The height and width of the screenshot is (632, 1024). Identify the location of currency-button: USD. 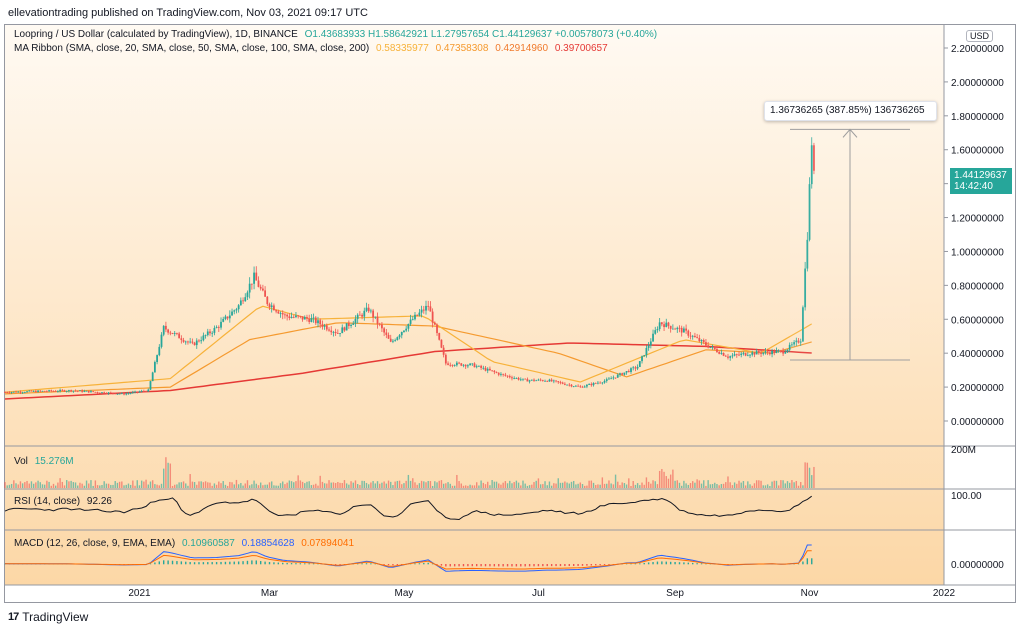
(980, 36).